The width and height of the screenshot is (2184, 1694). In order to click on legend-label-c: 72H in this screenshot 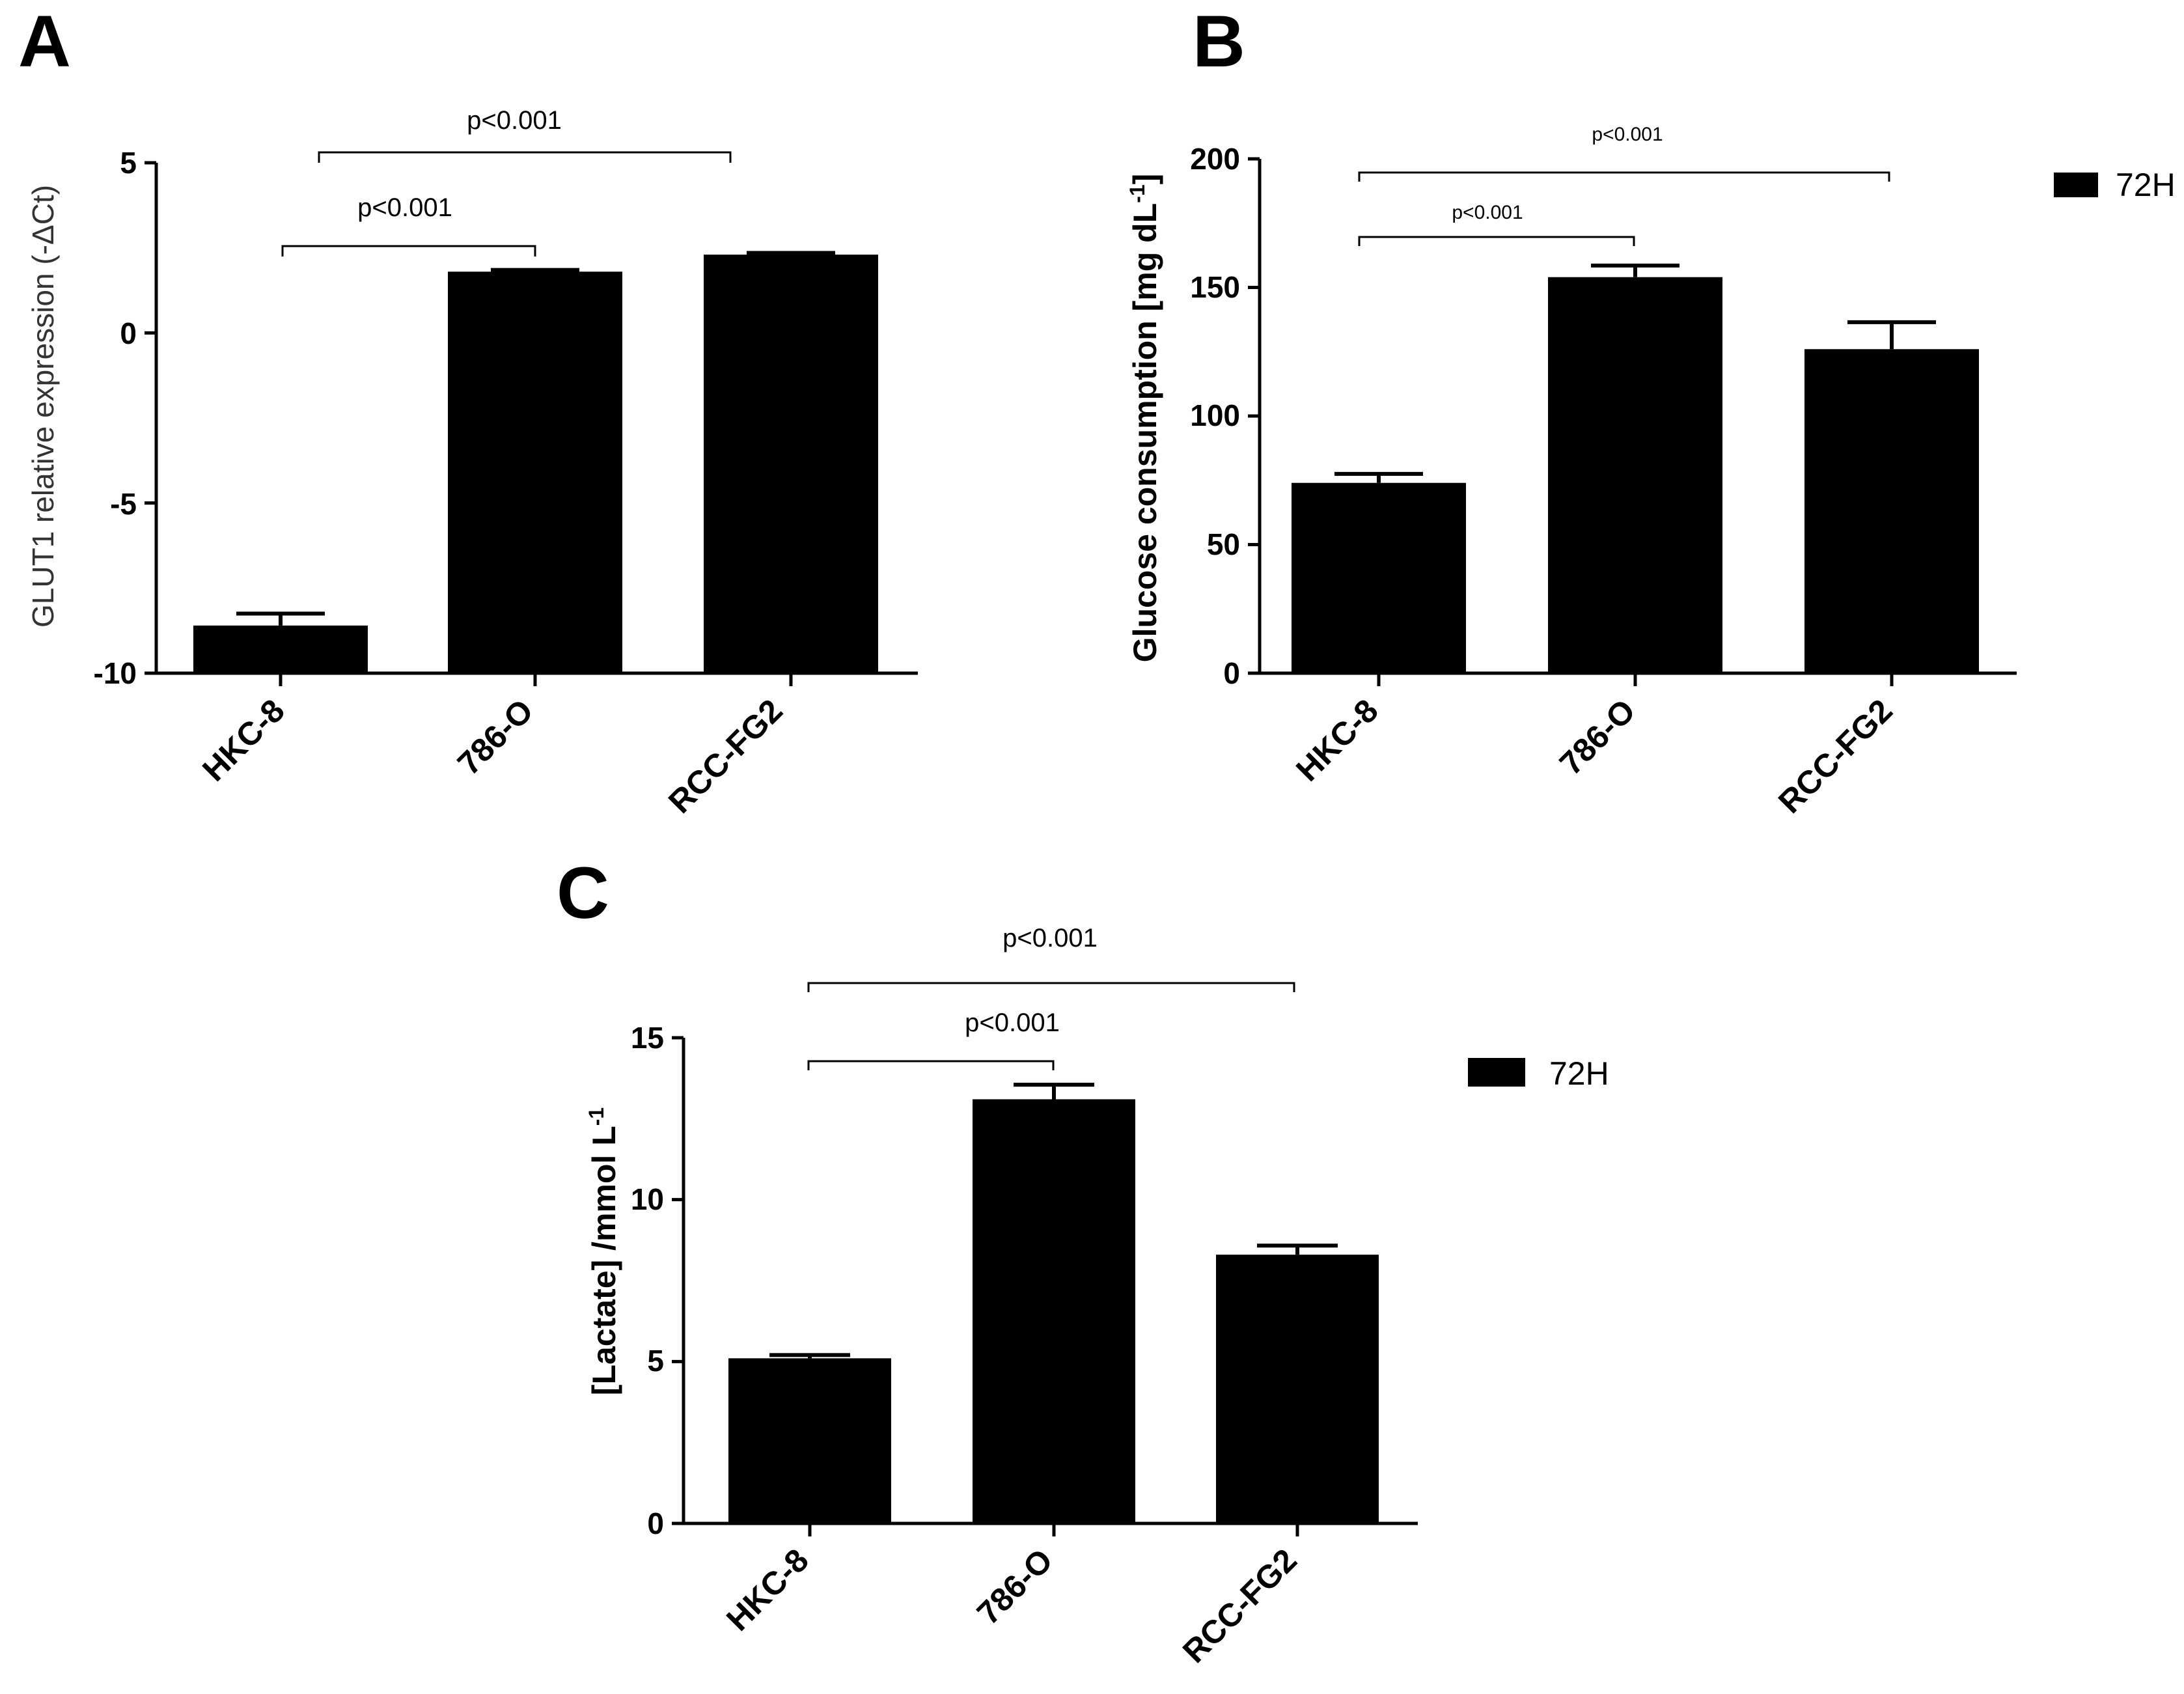, I will do `click(1579, 1073)`.